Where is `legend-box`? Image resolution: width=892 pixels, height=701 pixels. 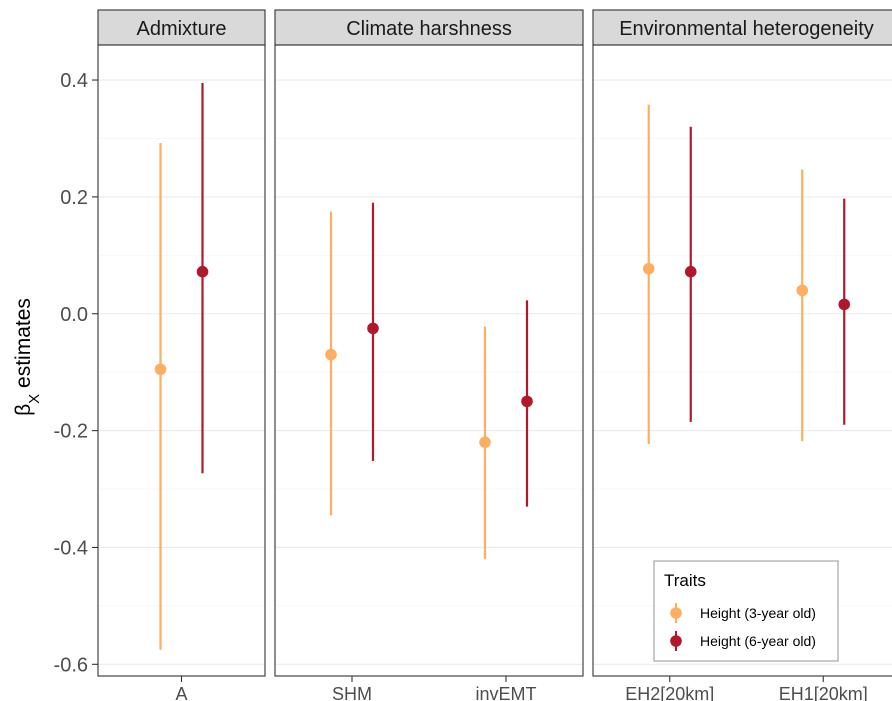
legend-box is located at coordinates (746, 611).